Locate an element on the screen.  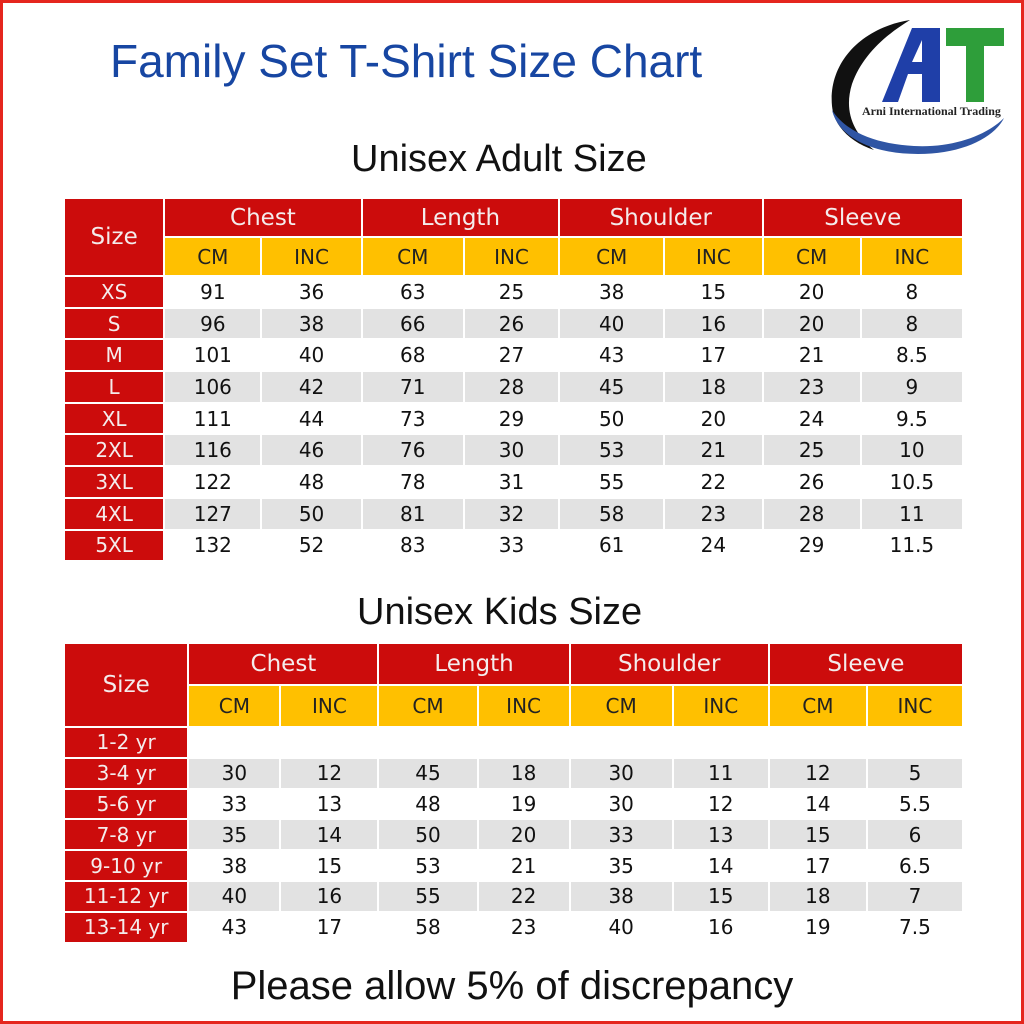
measurement-cell: 91 is located at coordinates (213, 291).